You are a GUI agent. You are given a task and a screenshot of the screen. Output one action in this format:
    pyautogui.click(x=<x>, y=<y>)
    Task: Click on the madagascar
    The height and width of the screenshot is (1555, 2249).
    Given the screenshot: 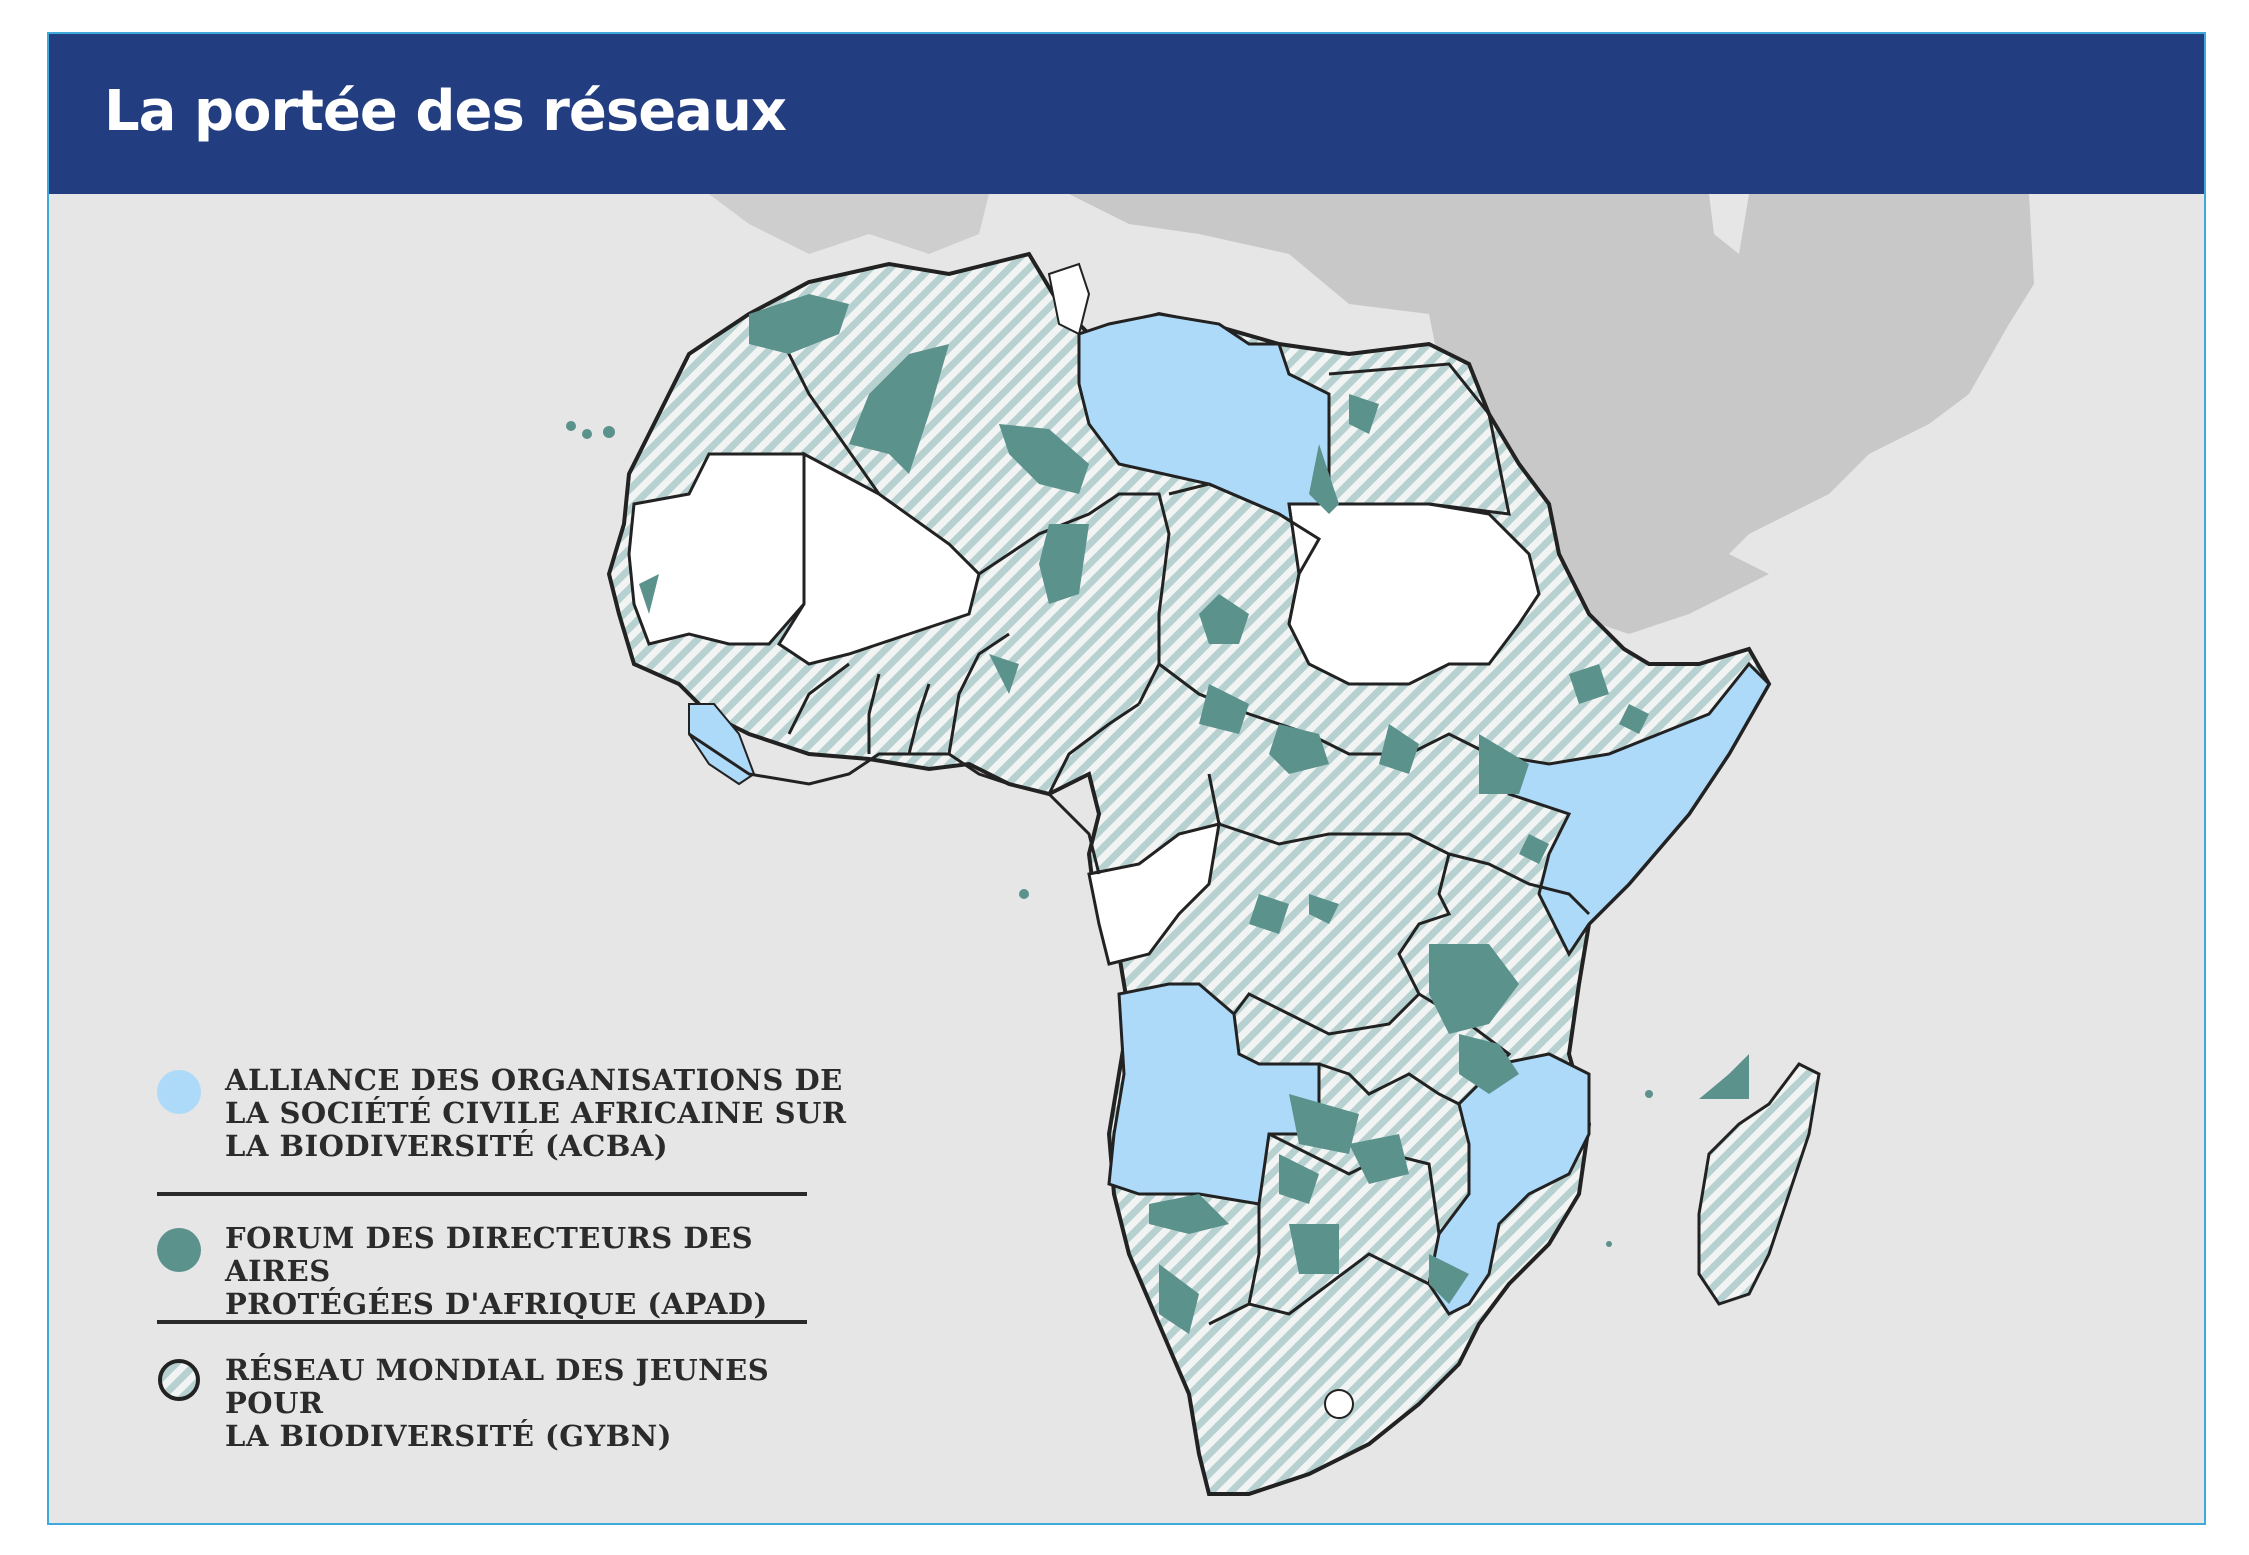 What is the action you would take?
    pyautogui.click(x=1759, y=1184)
    